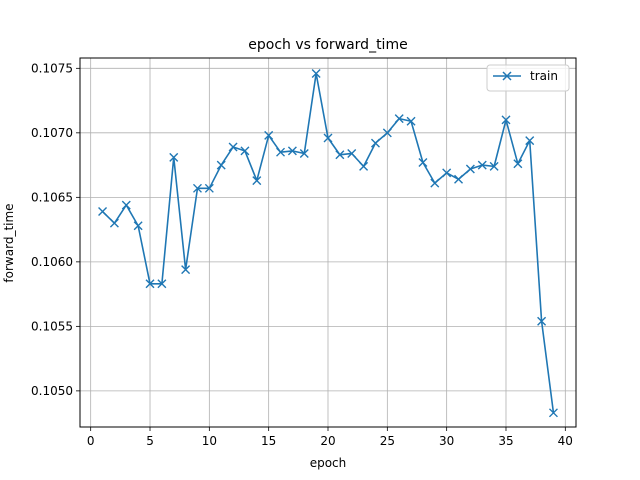  I want to click on legend-label-train: train, so click(544, 76).